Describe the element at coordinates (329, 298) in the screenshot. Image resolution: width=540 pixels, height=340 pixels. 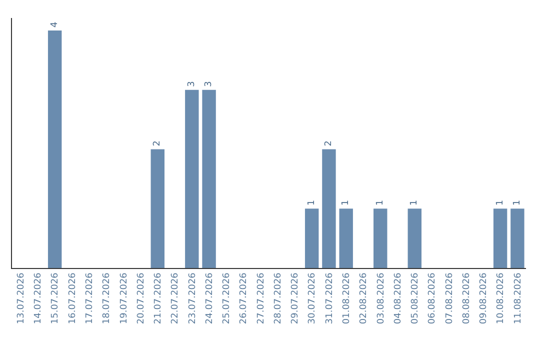
I see `x-tick-label: 31.07.2026` at that location.